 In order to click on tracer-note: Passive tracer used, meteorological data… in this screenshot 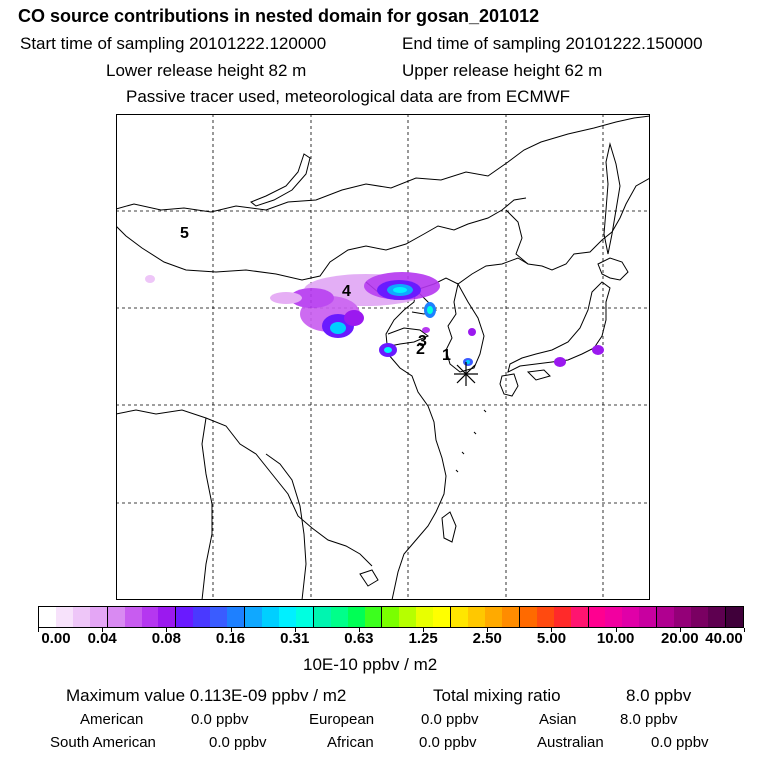, I will do `click(348, 96)`.